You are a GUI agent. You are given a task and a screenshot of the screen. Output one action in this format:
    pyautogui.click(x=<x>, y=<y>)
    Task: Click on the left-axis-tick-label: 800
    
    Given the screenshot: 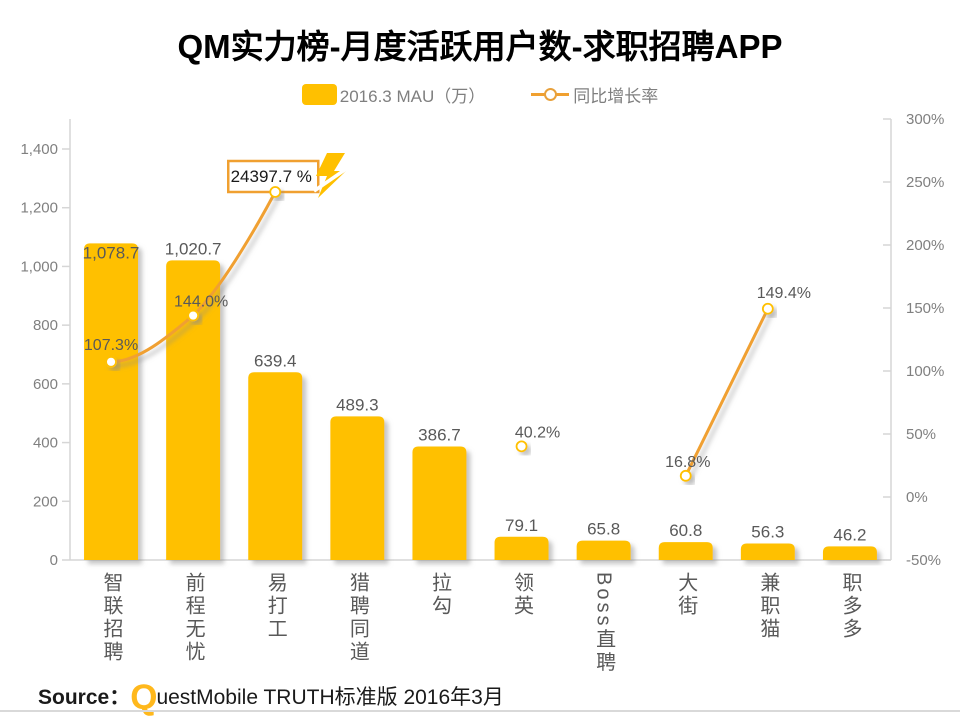 What is the action you would take?
    pyautogui.click(x=45, y=325)
    